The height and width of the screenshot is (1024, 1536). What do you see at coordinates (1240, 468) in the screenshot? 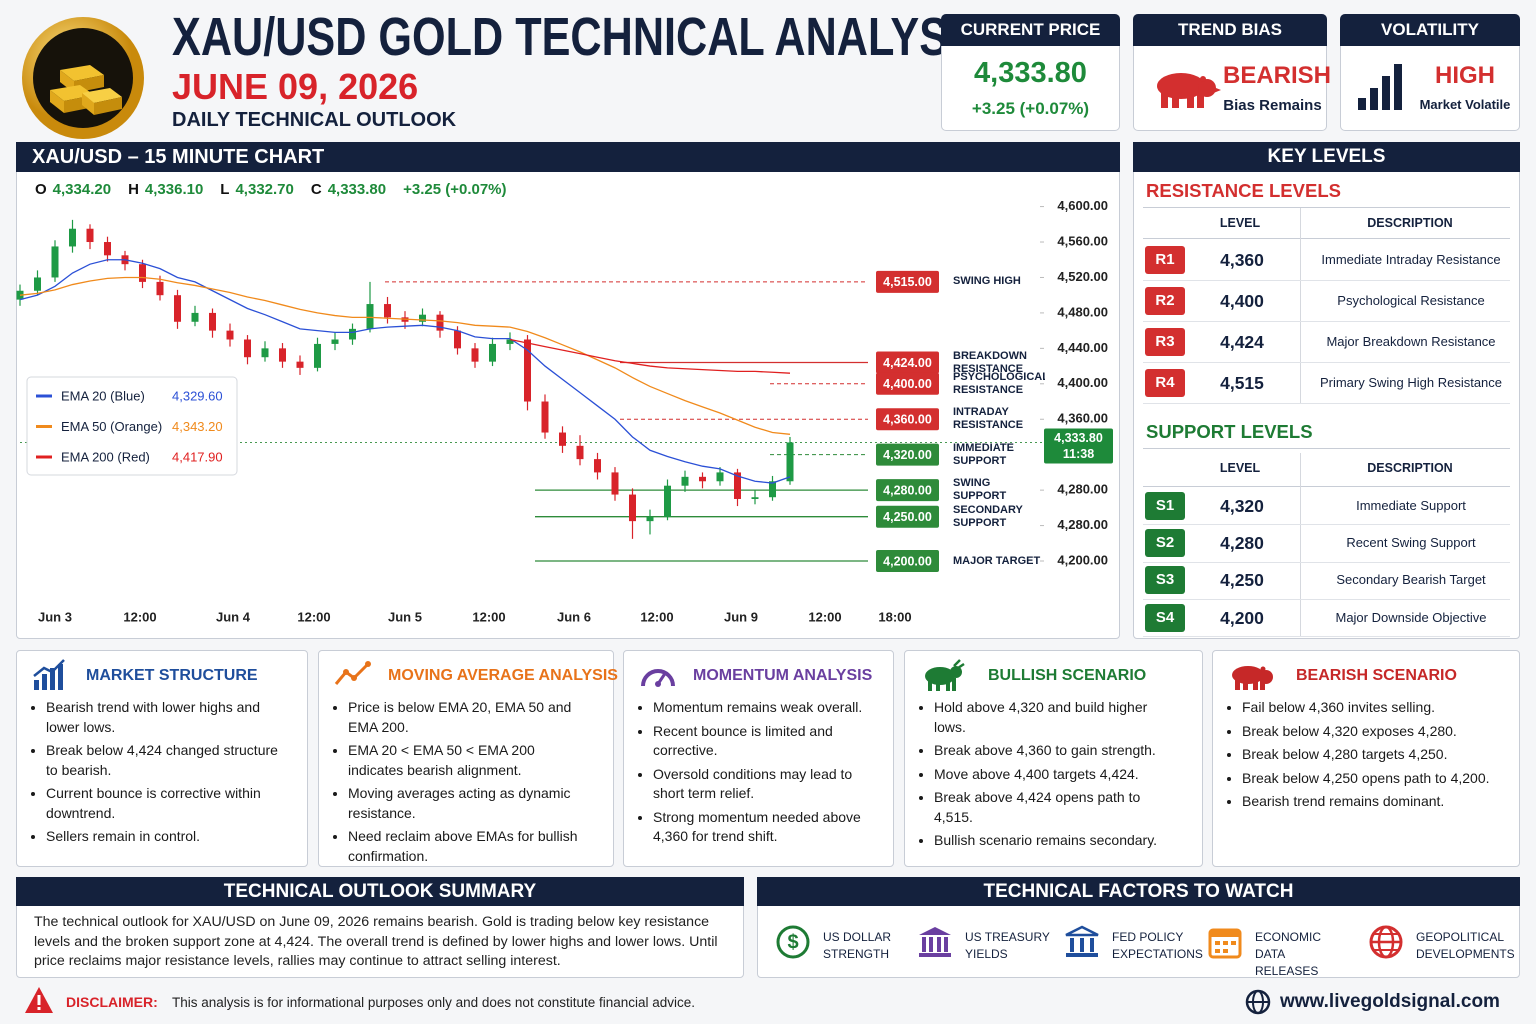
I see `table-header: LEVEL` at bounding box center [1240, 468].